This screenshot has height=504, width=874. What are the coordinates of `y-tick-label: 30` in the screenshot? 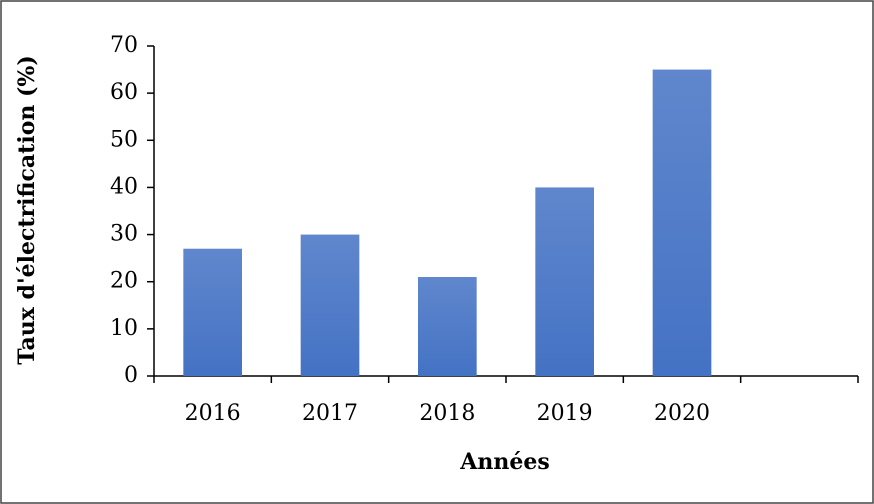 It's located at (124, 234).